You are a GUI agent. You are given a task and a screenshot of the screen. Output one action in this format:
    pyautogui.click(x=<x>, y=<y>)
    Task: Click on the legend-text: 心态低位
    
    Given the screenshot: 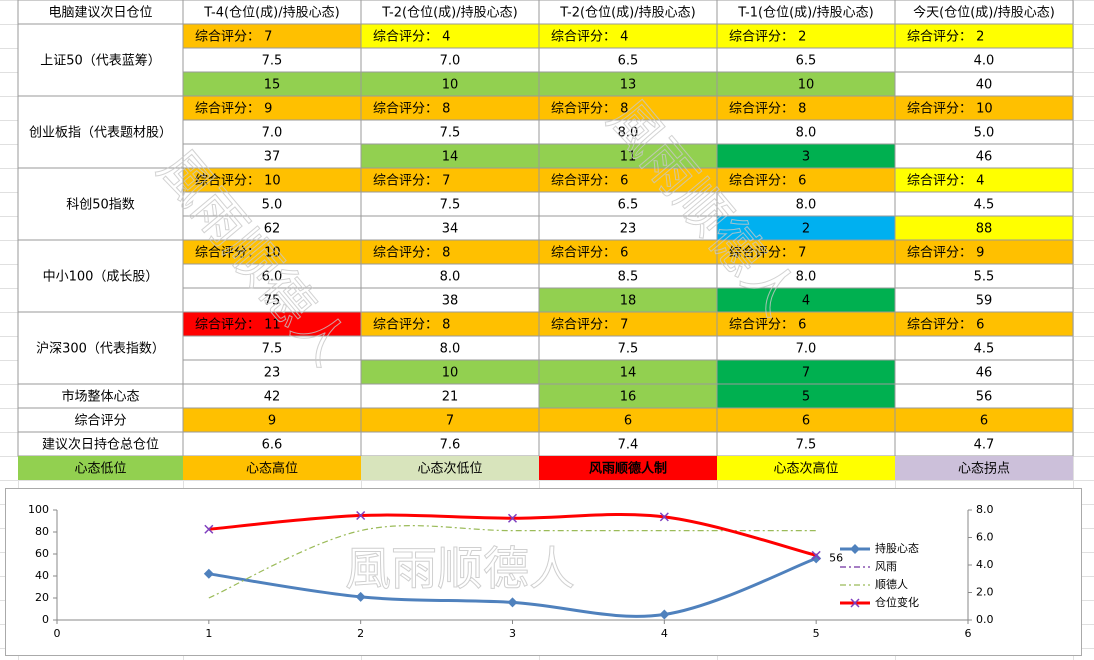 What is the action you would take?
    pyautogui.click(x=100, y=469)
    